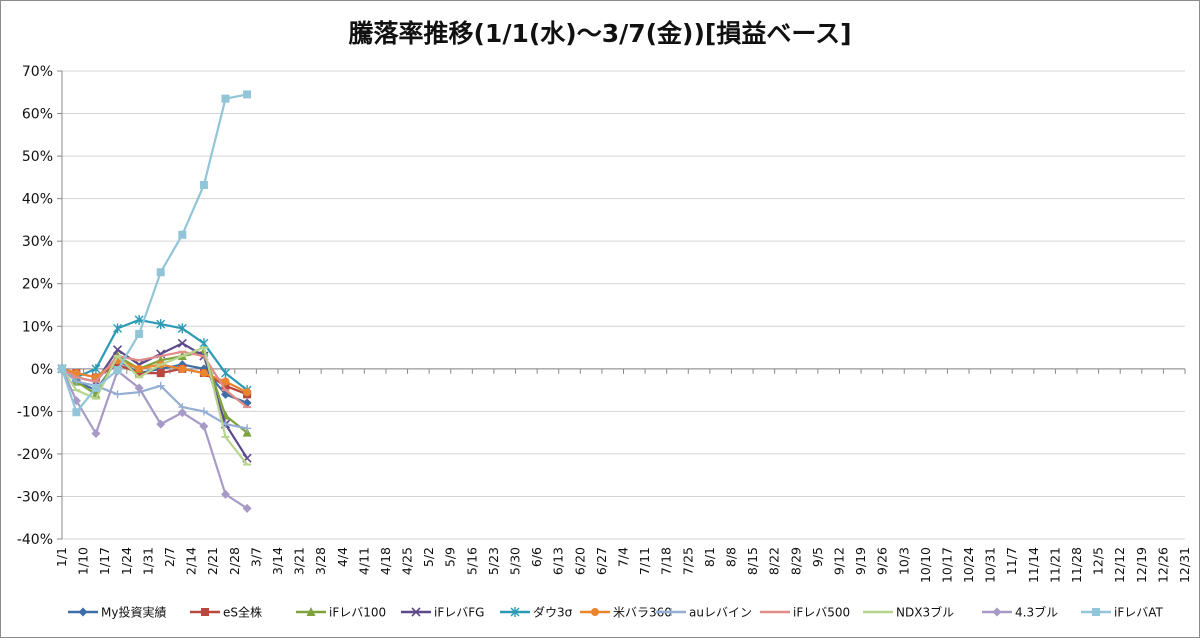  I want to click on legend-item: auレバイン, so click(704, 613).